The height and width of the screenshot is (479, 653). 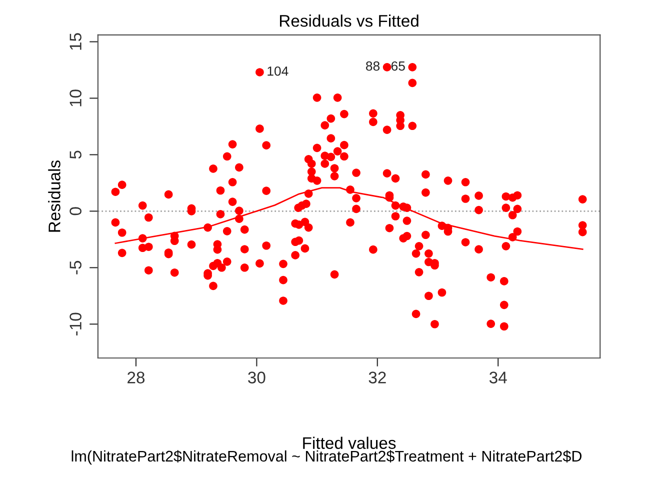 I want to click on y-tick-label: 10, so click(x=76, y=98).